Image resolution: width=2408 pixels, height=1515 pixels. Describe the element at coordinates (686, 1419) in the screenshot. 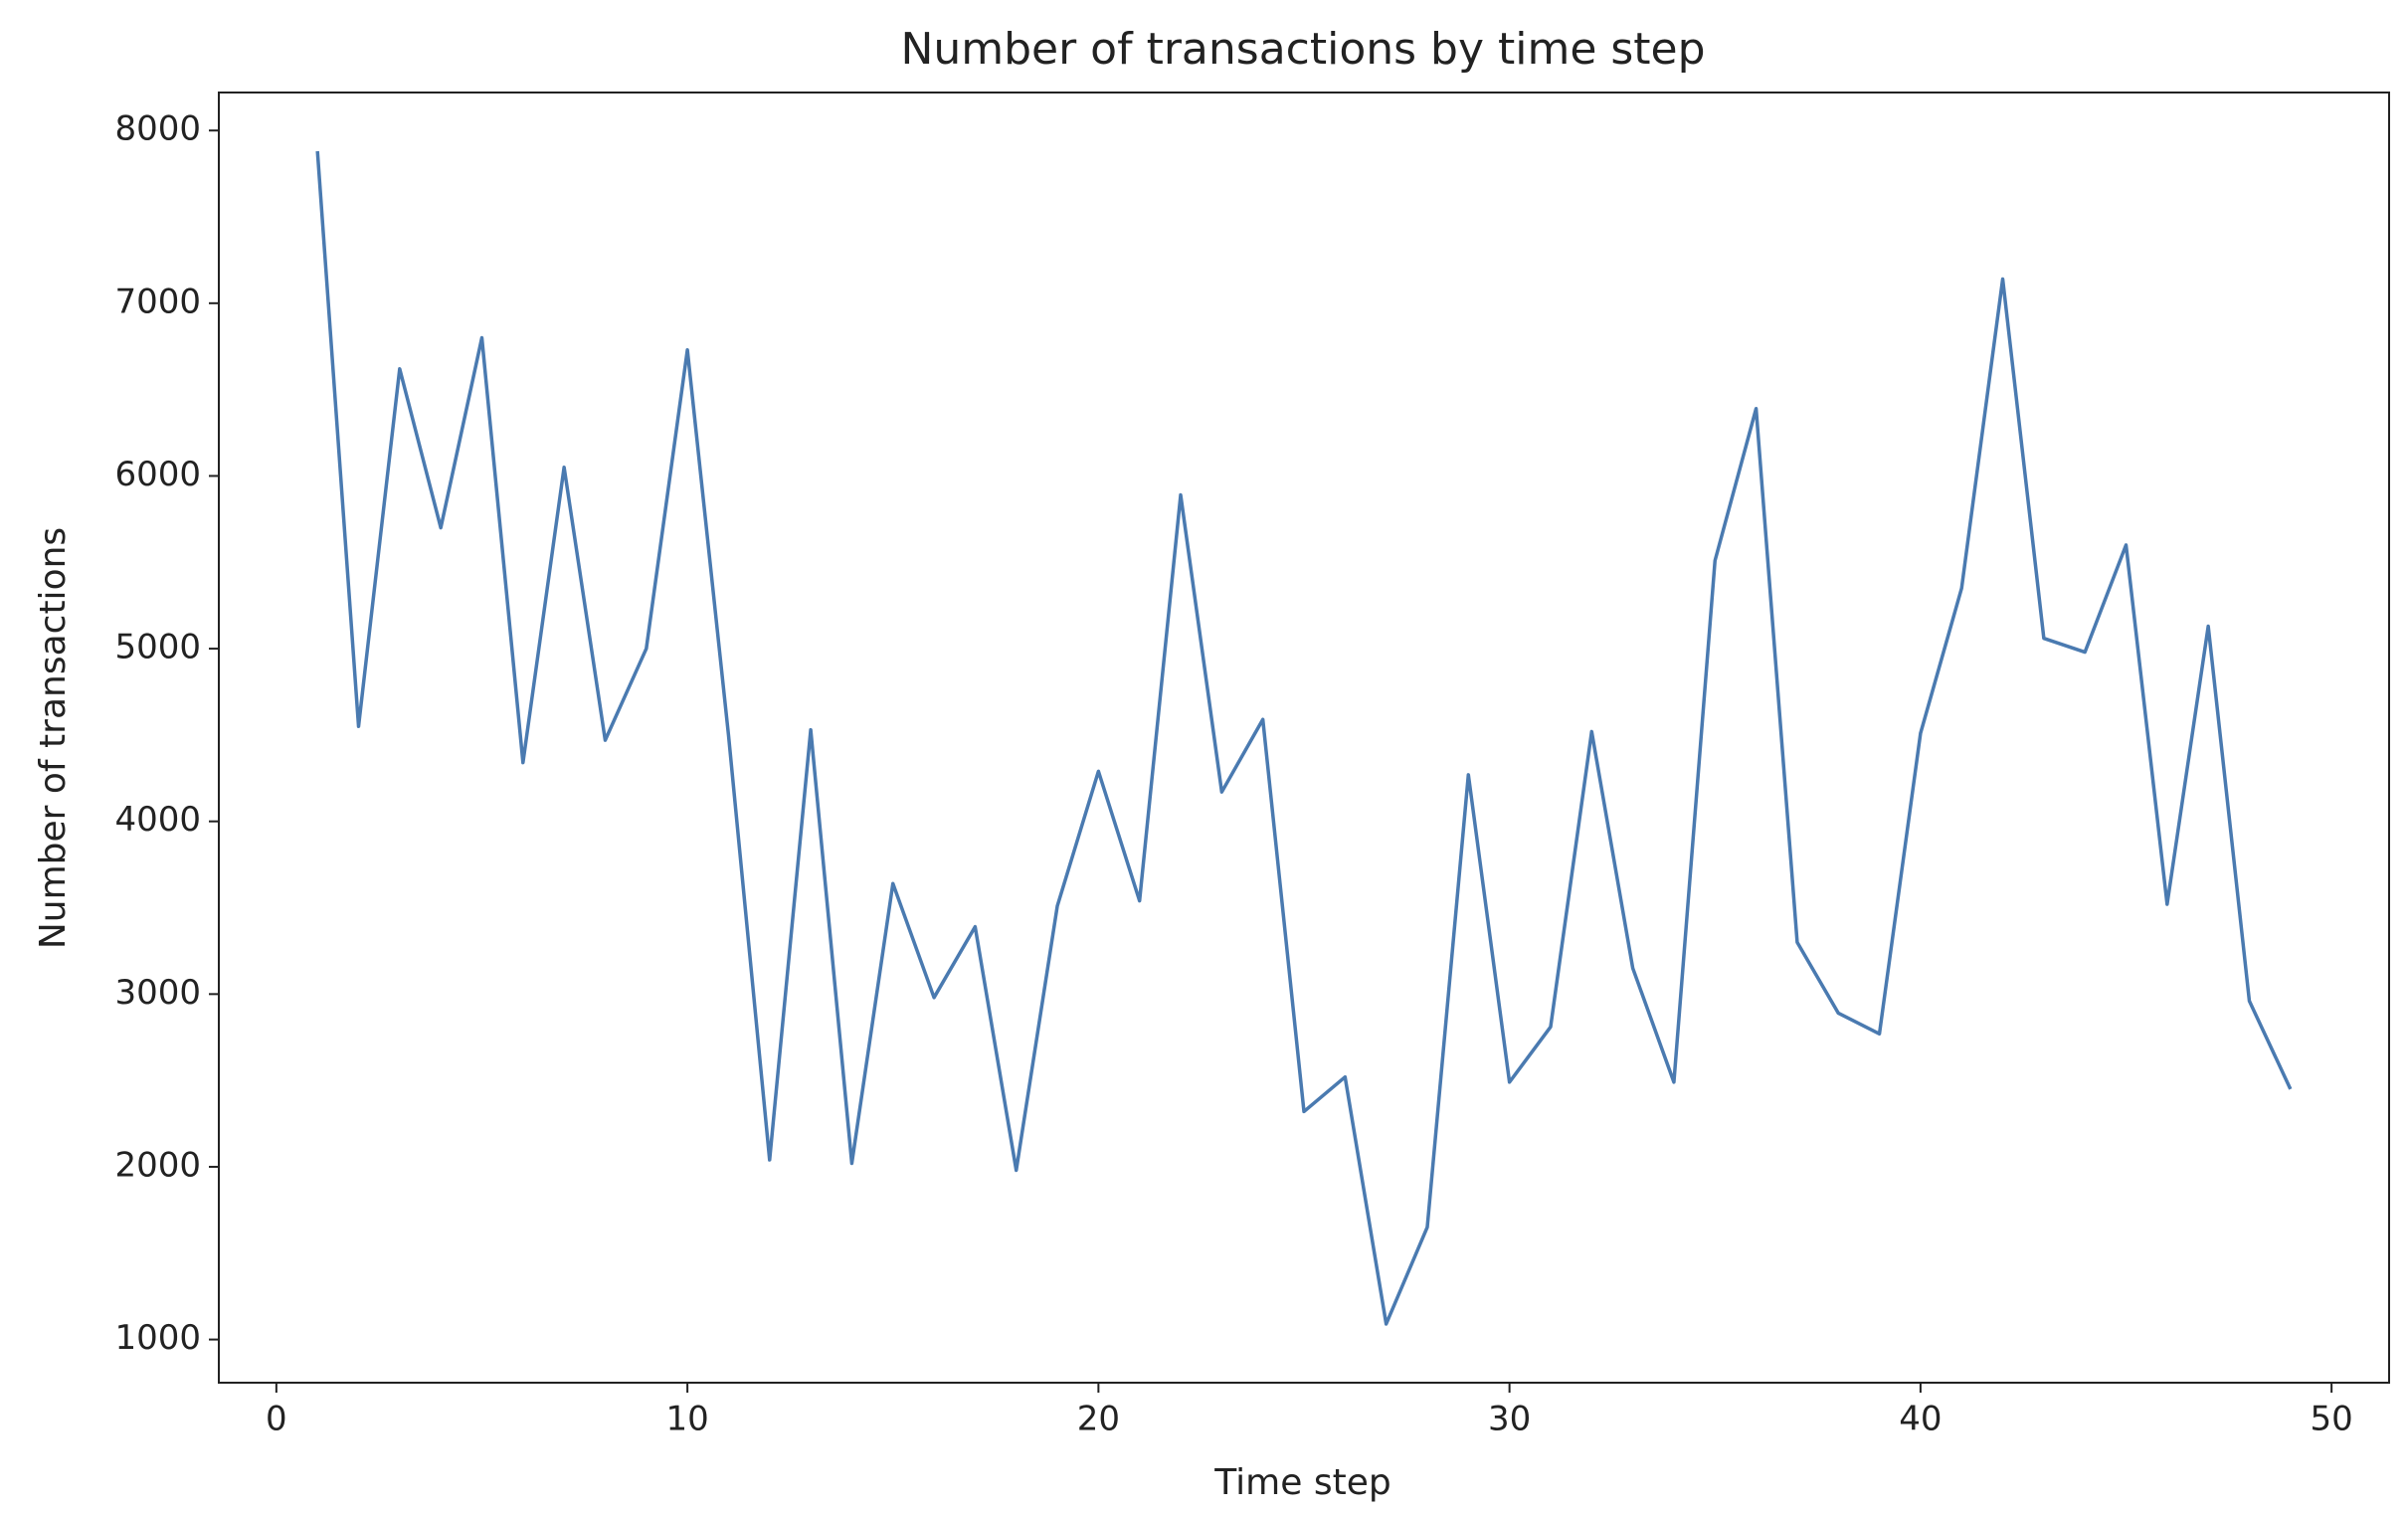

I see `x-tick-label: 10` at that location.